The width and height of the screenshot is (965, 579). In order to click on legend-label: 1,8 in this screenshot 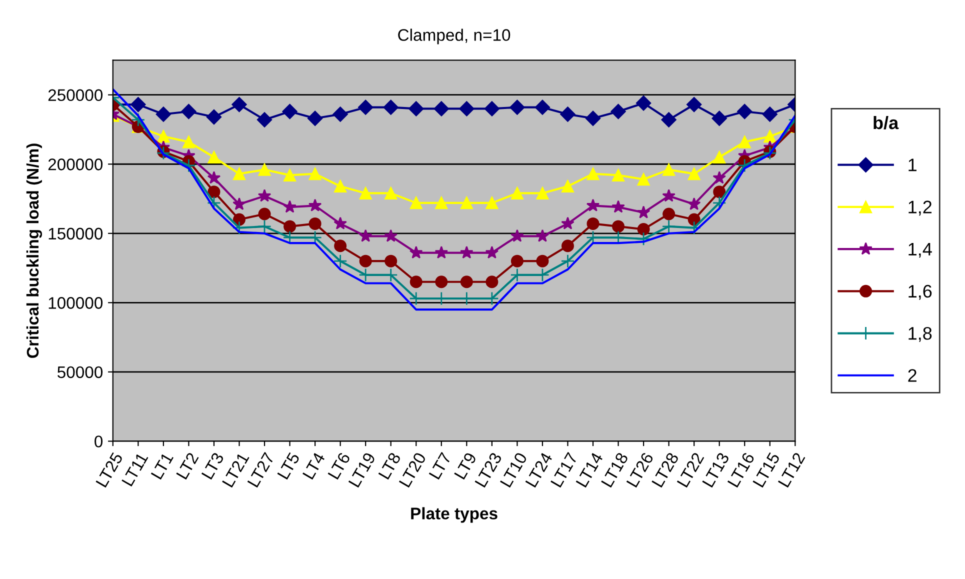, I will do `click(920, 334)`.